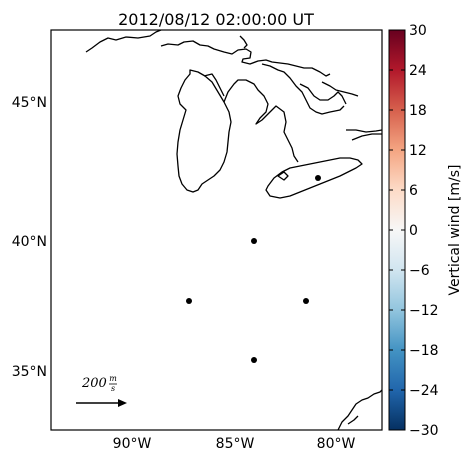 This screenshot has width=471, height=464. I want to click on lake-huron-shore, so click(285, 113).